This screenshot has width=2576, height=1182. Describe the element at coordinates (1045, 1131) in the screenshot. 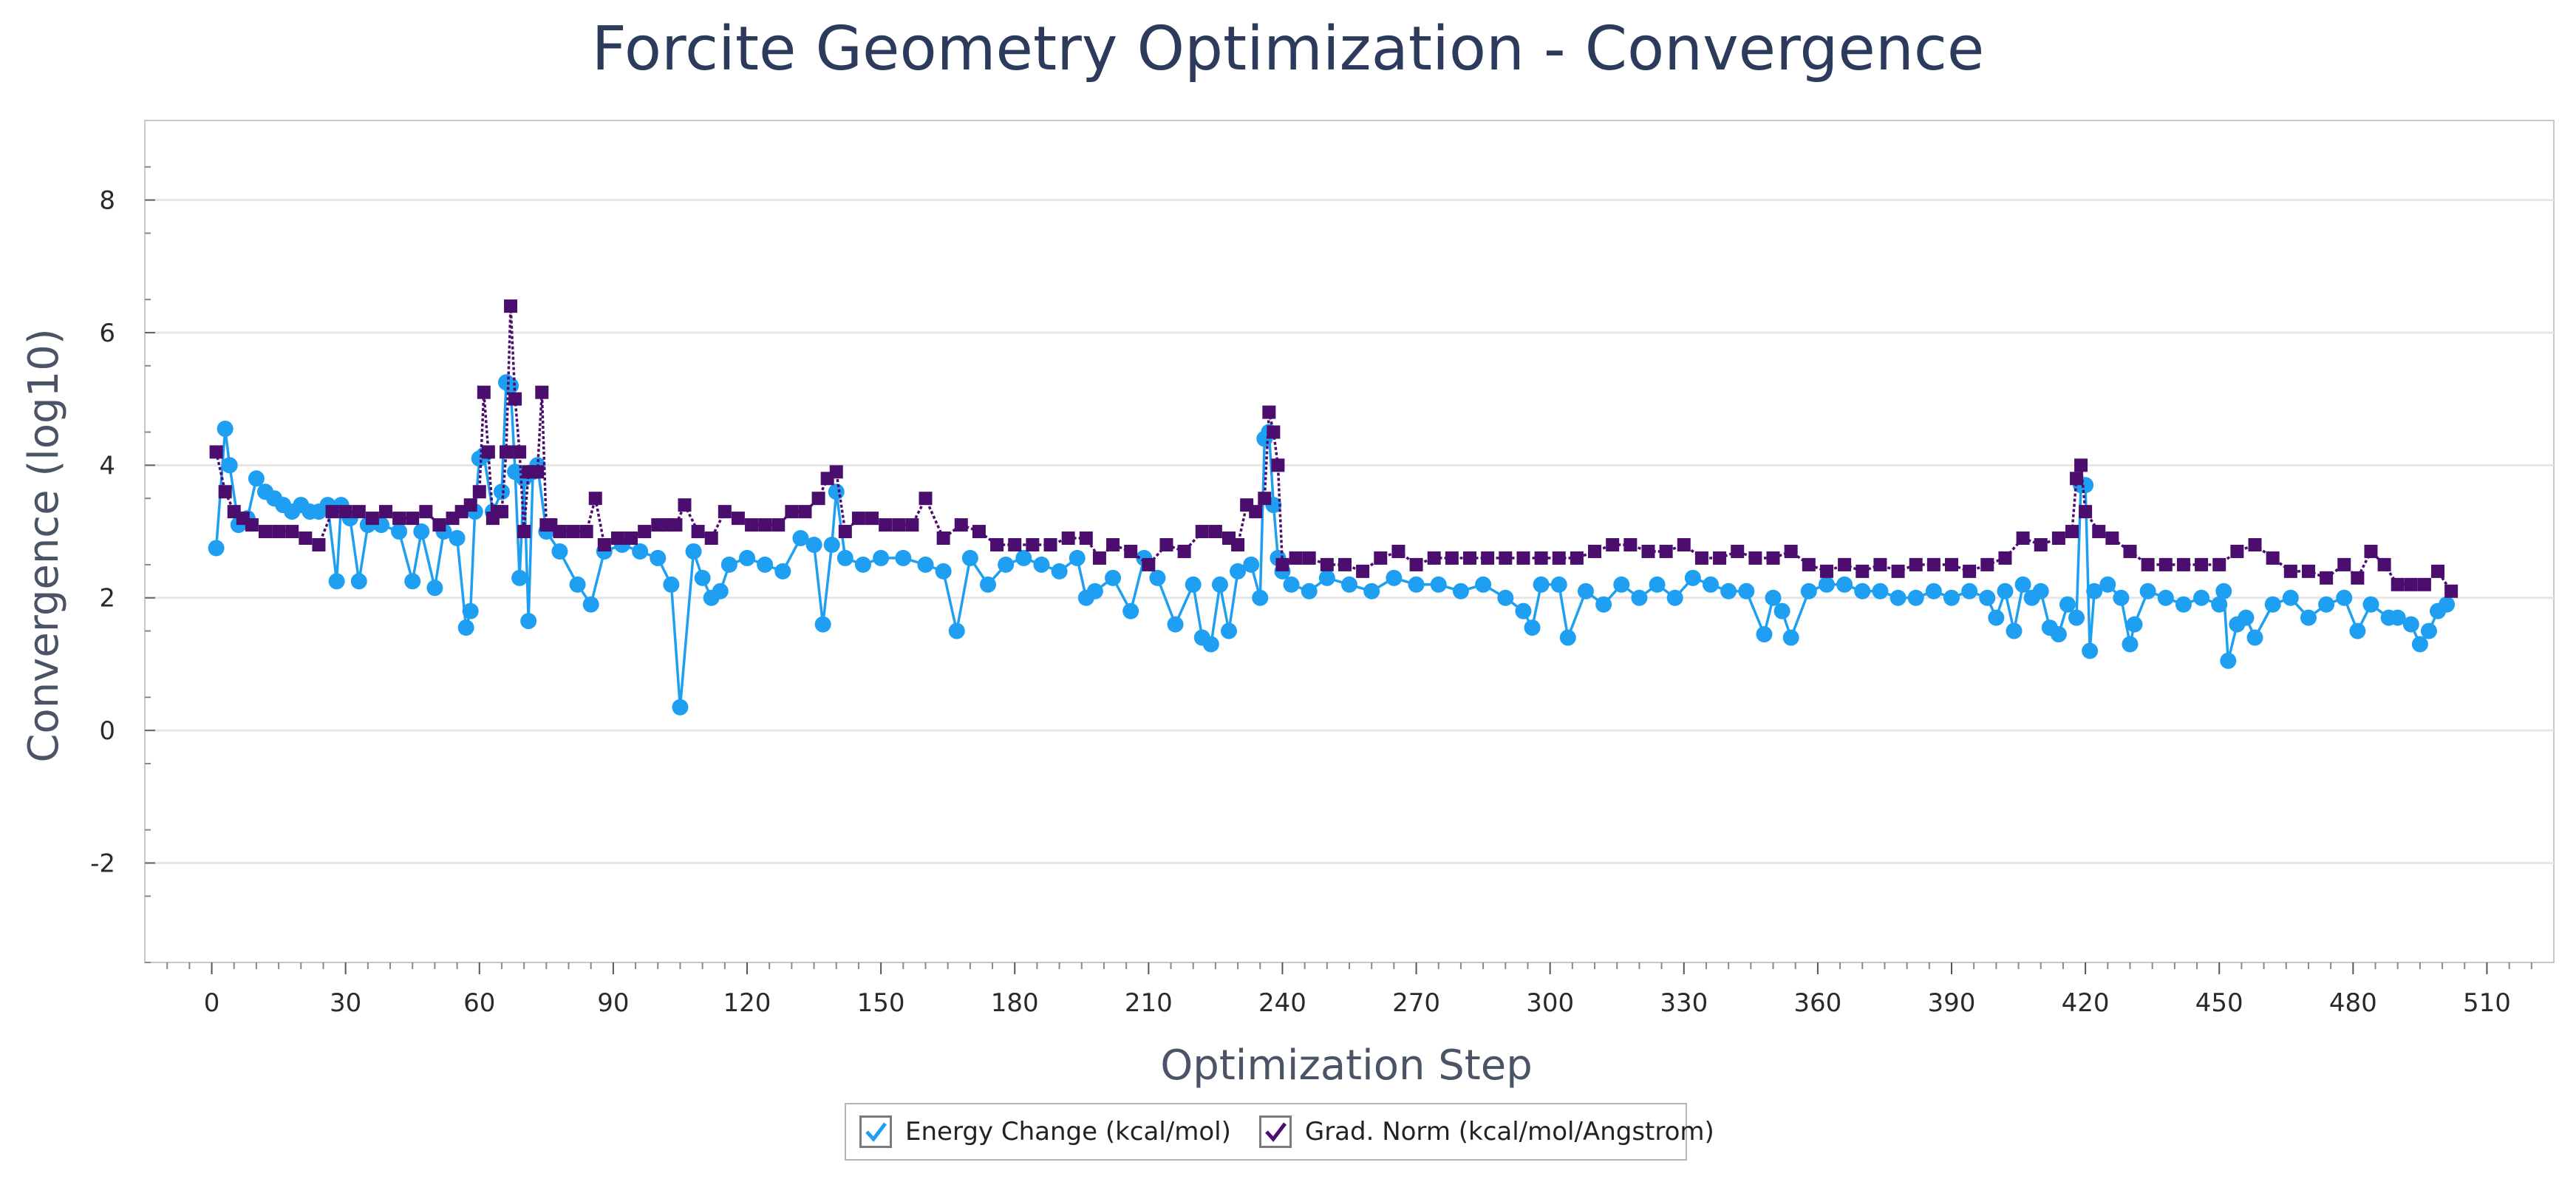

I see `legend-item-energy-change: Energy Change (kcal/mol)` at that location.